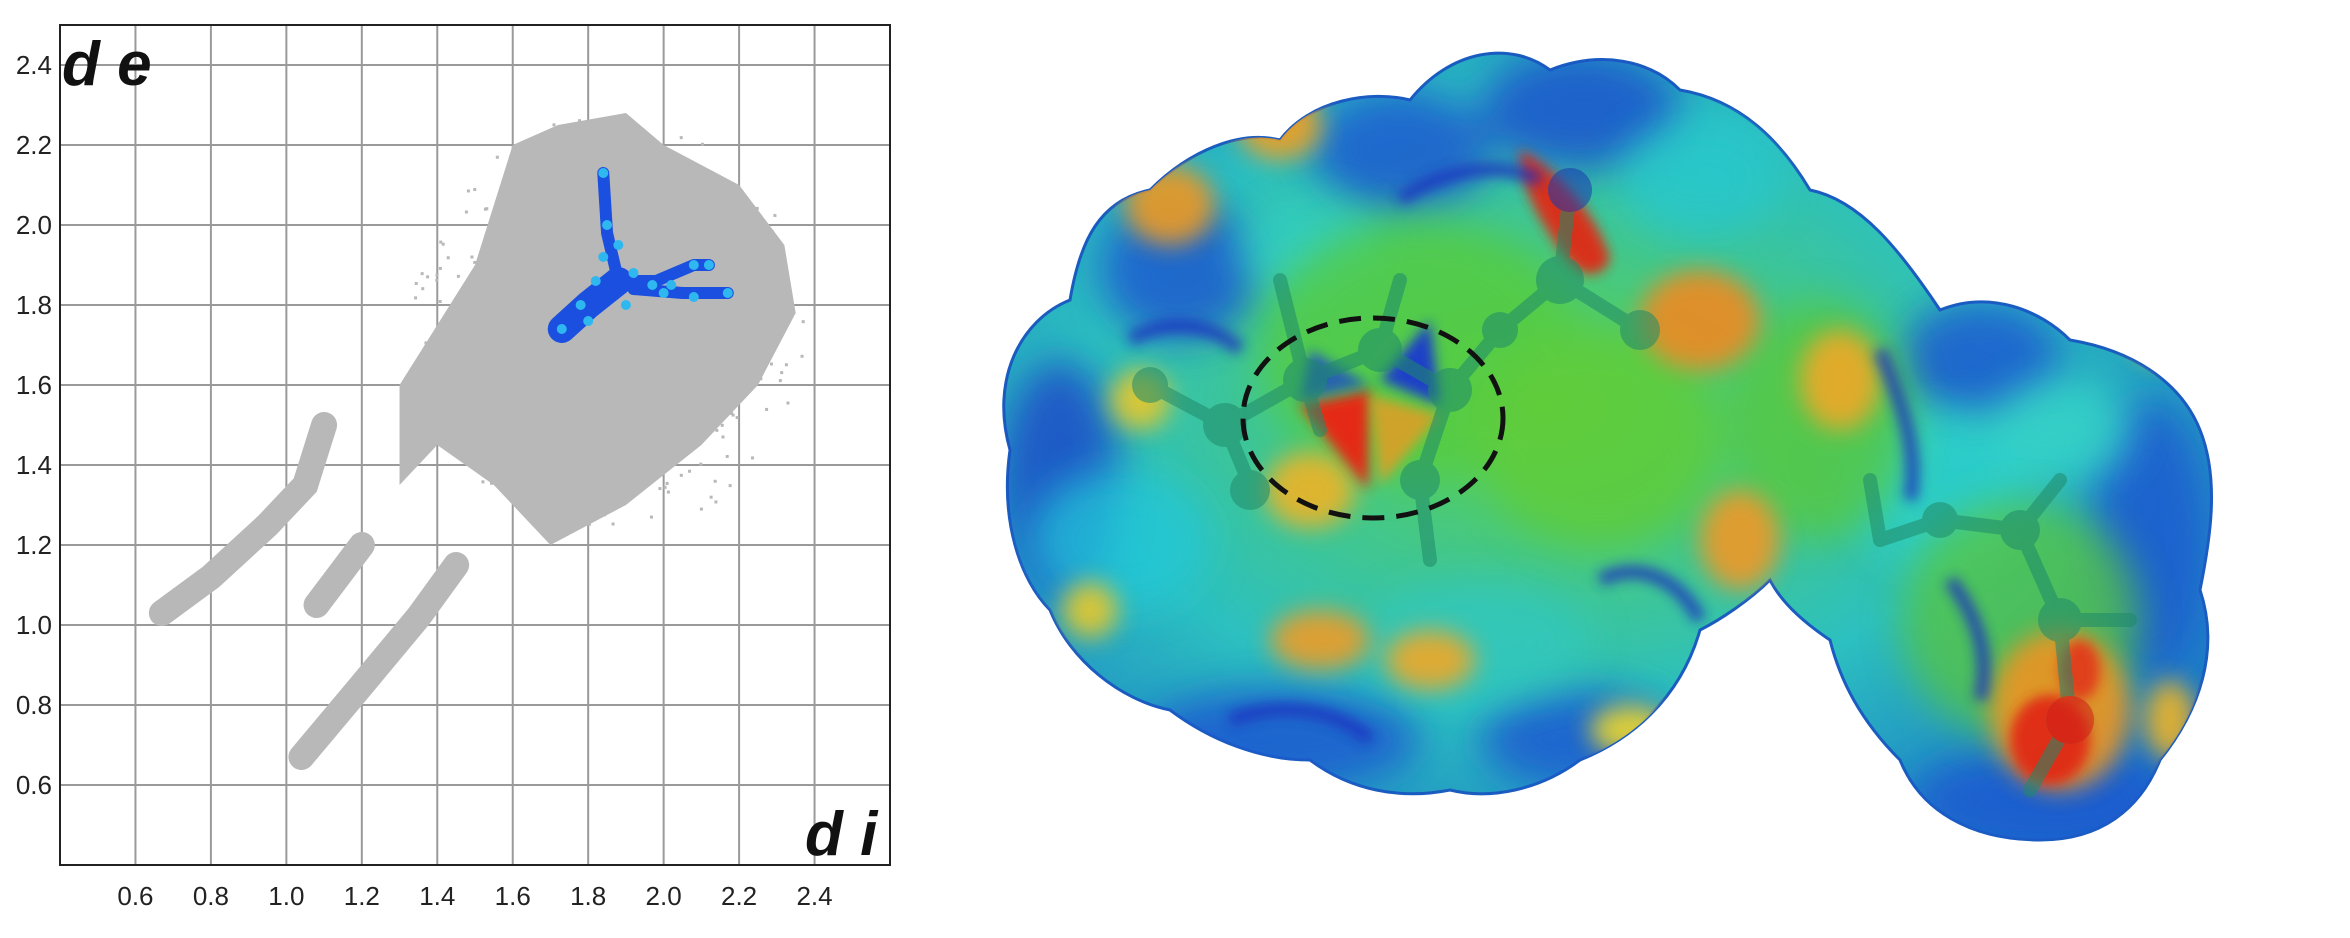  What do you see at coordinates (34, 625) in the screenshot?
I see `y-tick-label: 1.0` at bounding box center [34, 625].